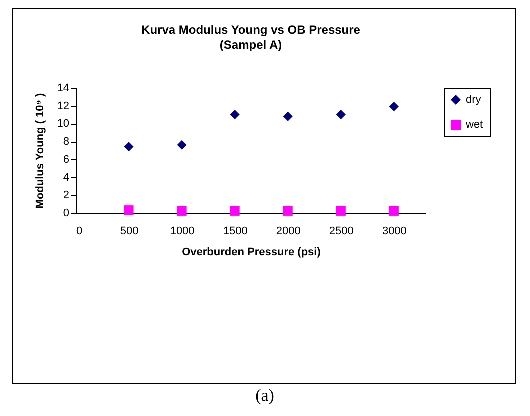 The width and height of the screenshot is (530, 416). Describe the element at coordinates (251, 45) in the screenshot. I see `chart-subtitle: (Sampel A)` at that location.